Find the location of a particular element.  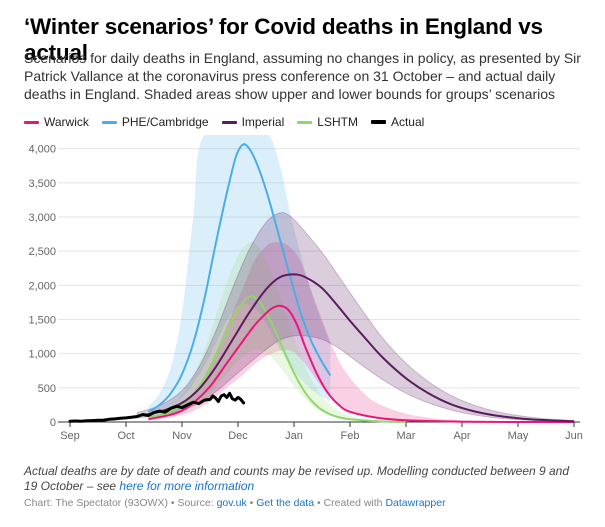

x-tick-label-6: Mar is located at coordinates (406, 436).